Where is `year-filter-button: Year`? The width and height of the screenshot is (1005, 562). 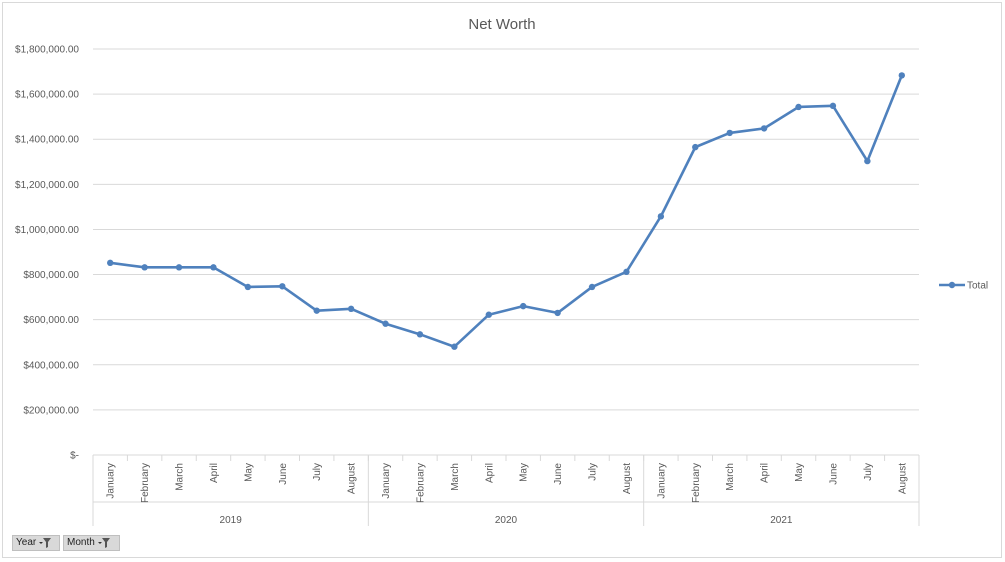 year-filter-button: Year is located at coordinates (36, 543).